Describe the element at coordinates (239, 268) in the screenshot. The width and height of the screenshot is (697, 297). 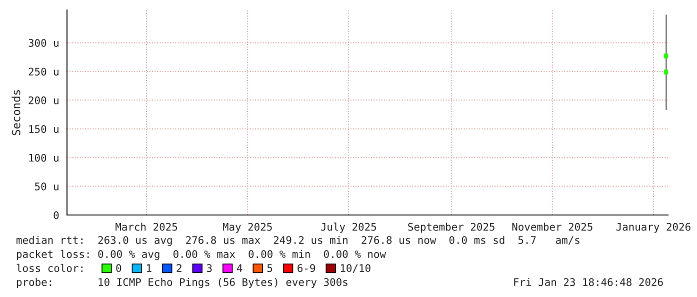
I see `legend-label: 4` at that location.